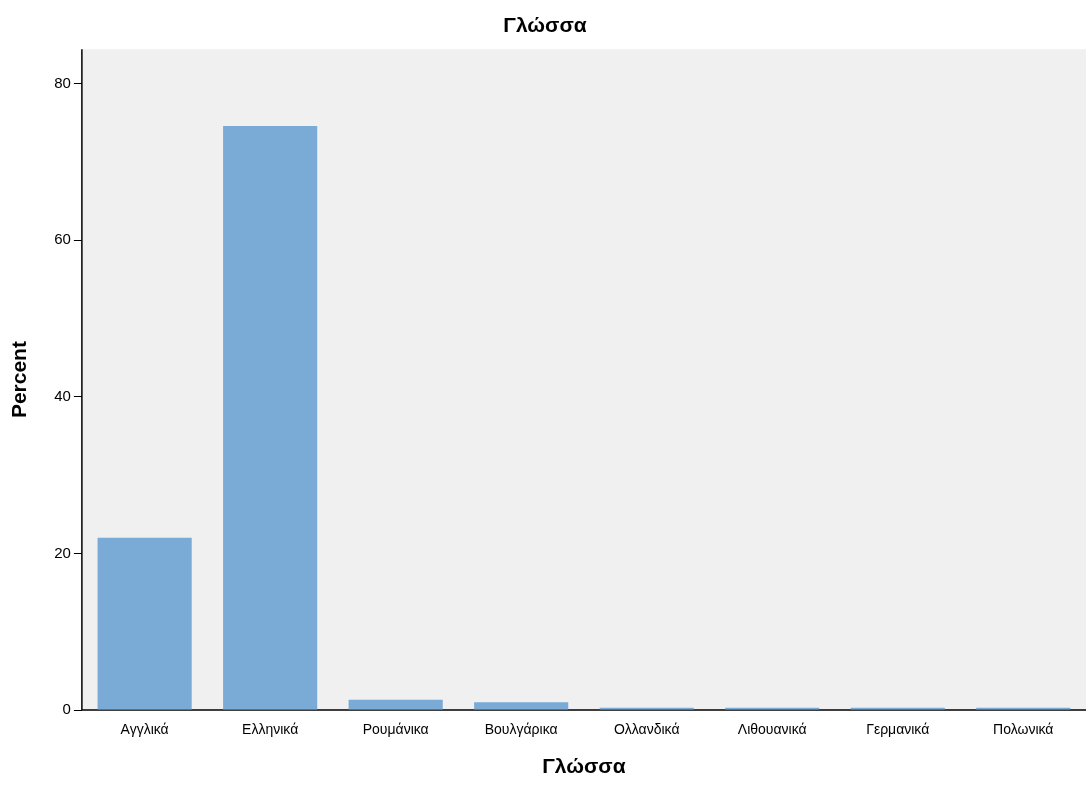 This screenshot has width=1086, height=792. I want to click on y-tick-label: 0, so click(66, 709).